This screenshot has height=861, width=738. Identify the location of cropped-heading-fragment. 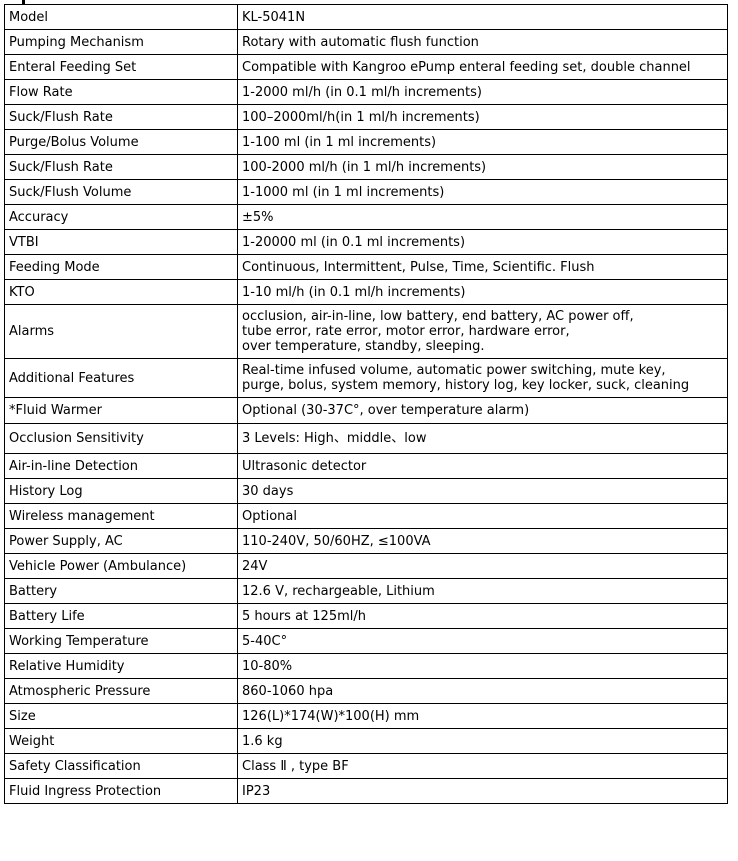
(23, 2).